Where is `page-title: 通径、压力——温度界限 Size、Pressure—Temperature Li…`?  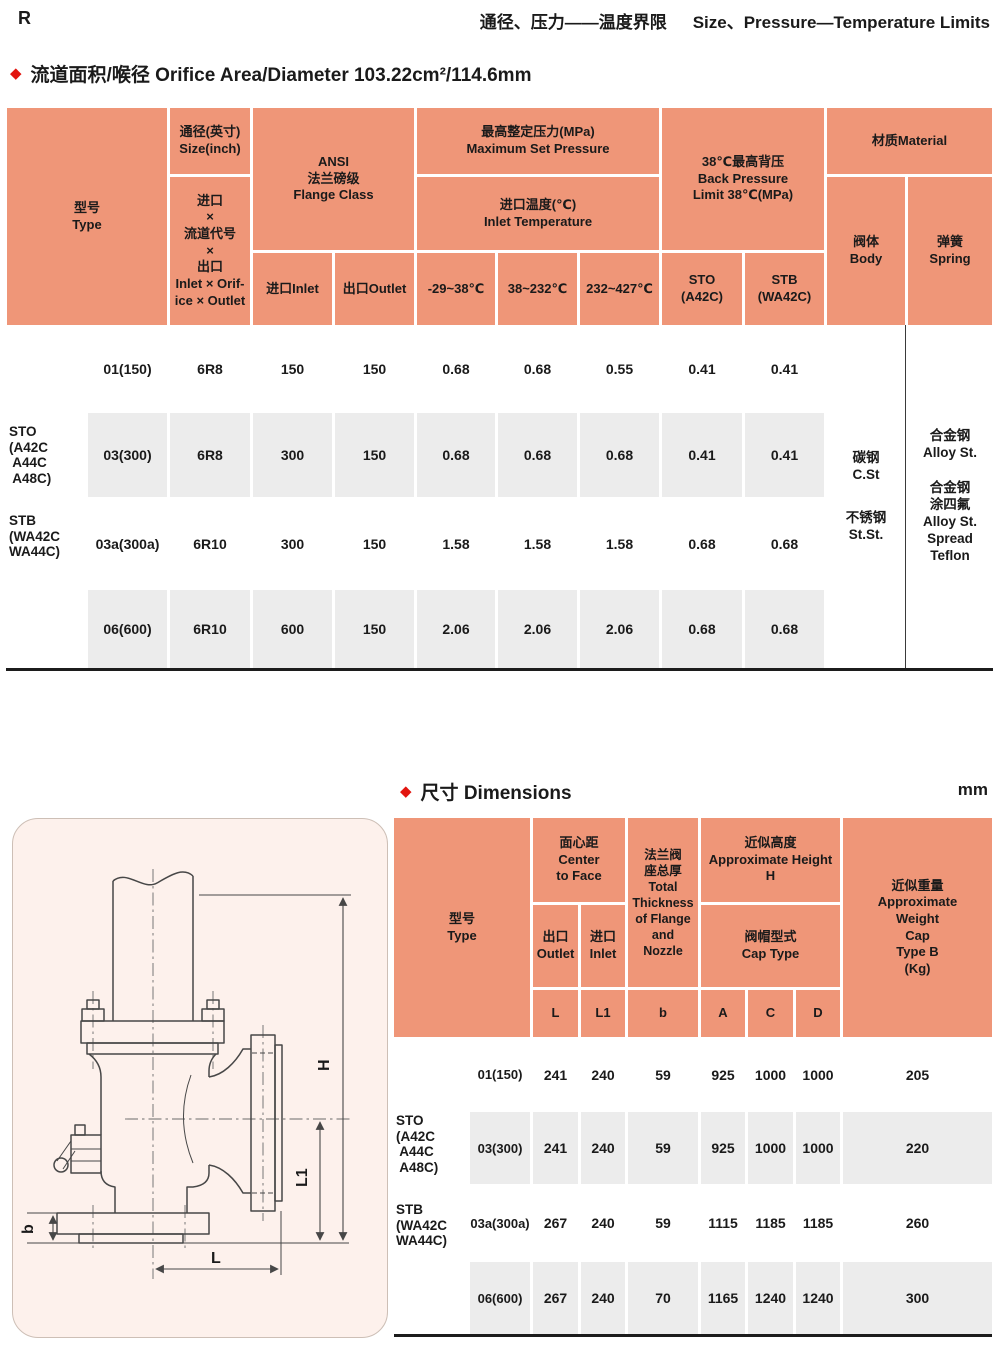
page-title: 通径、压力——温度界限 Size、Pressure—Temperature Li… is located at coordinates (735, 20).